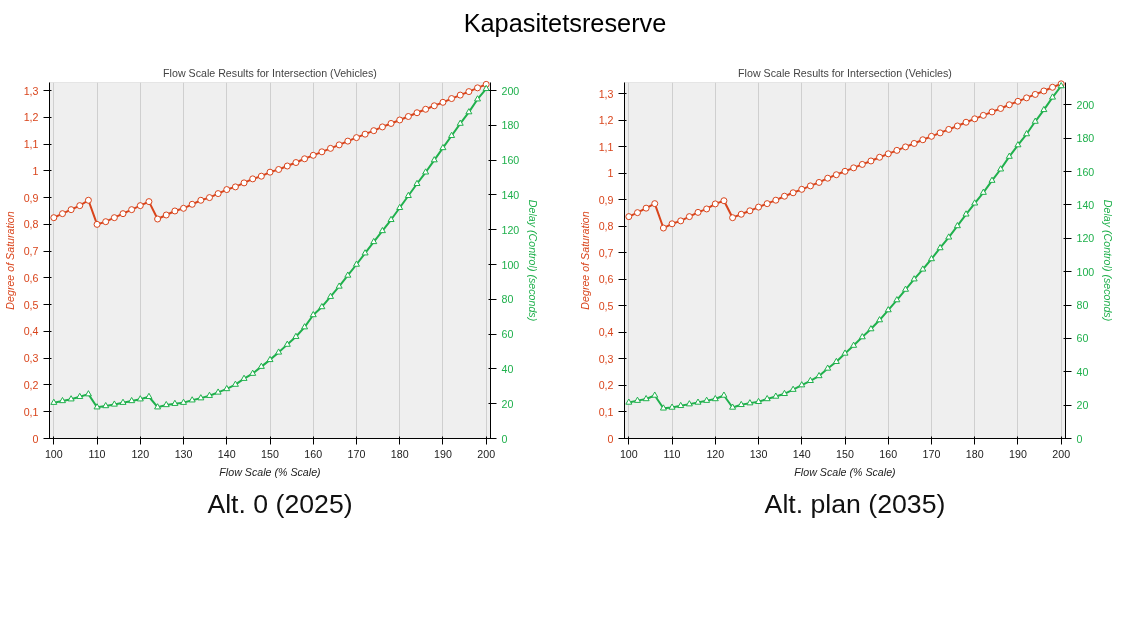 The height and width of the screenshot is (641, 1138). I want to click on y-axis-title: Degree of Saturation, so click(9, 260).